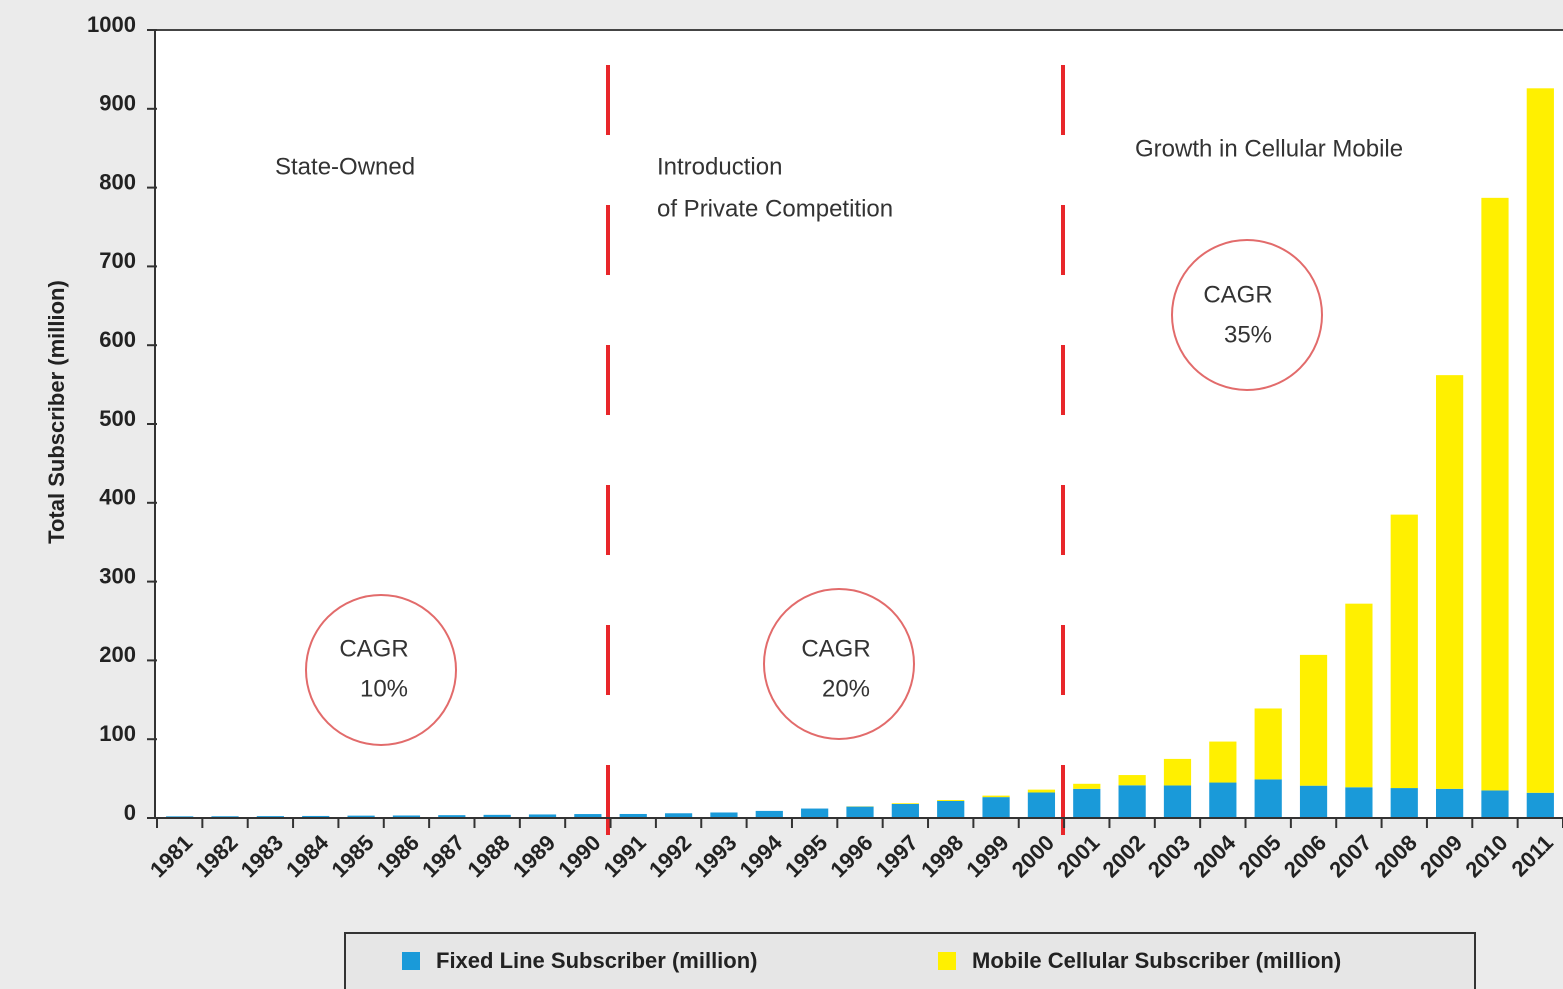 The image size is (1563, 989). I want to click on y-tick-label: 600, so click(117, 339).